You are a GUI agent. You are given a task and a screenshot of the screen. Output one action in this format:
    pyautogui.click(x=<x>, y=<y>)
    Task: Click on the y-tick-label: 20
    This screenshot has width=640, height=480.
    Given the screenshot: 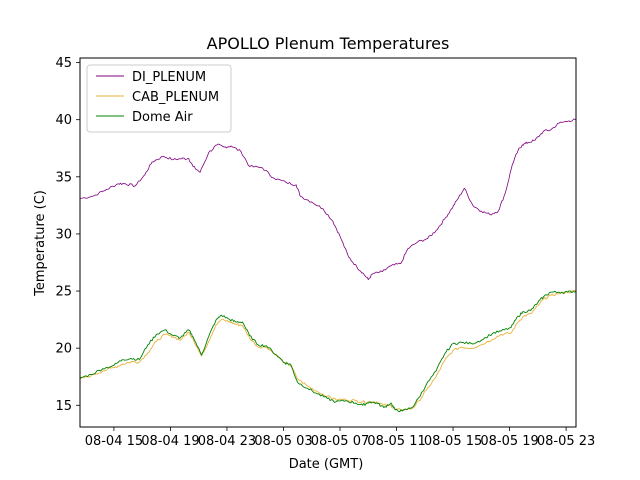 What is the action you would take?
    pyautogui.click(x=63, y=349)
    